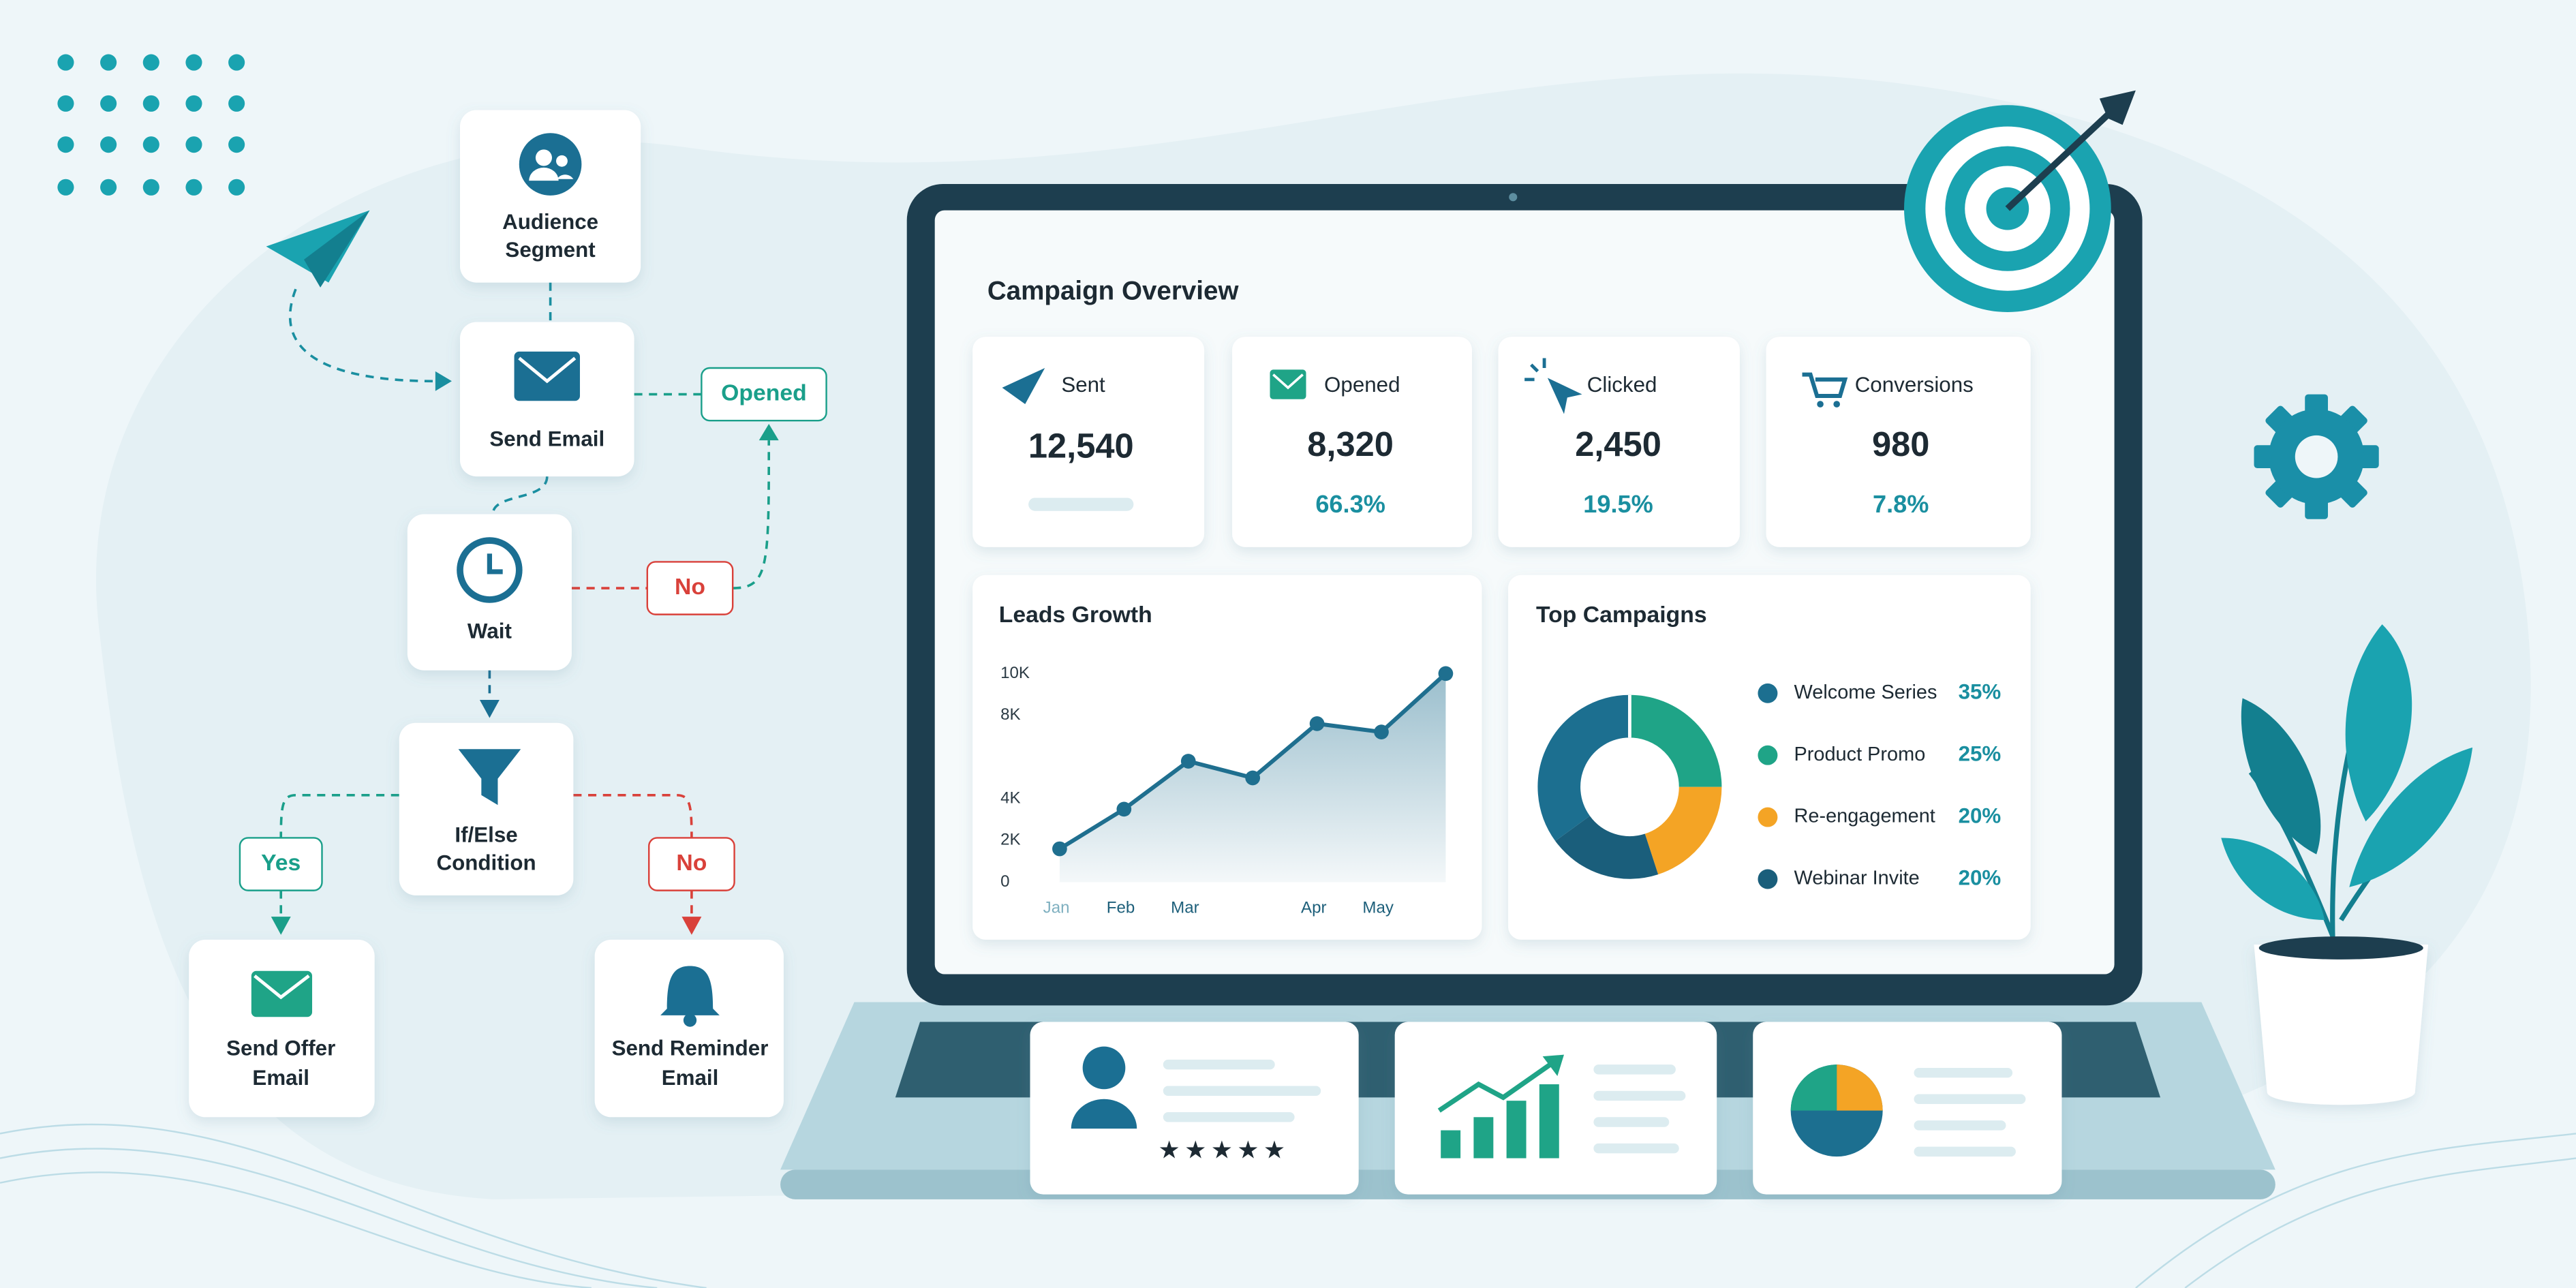 Image resolution: width=2576 pixels, height=1288 pixels. I want to click on node-label: Condition, so click(486, 862).